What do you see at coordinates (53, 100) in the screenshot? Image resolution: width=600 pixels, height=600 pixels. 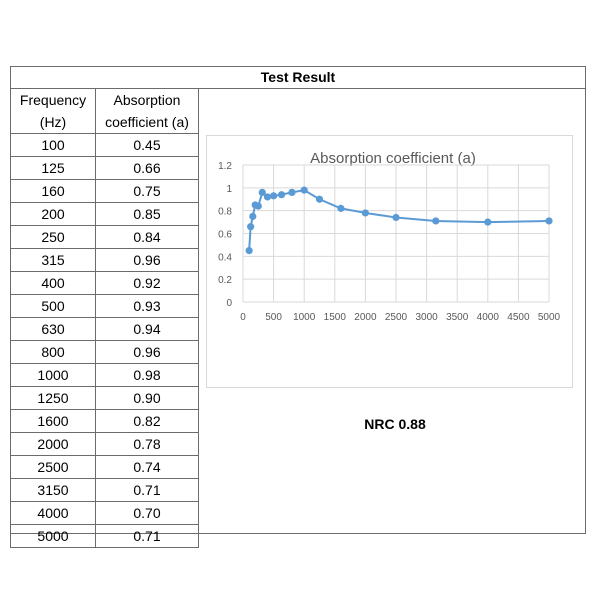 I see `frequency-header-line1: Frequency` at bounding box center [53, 100].